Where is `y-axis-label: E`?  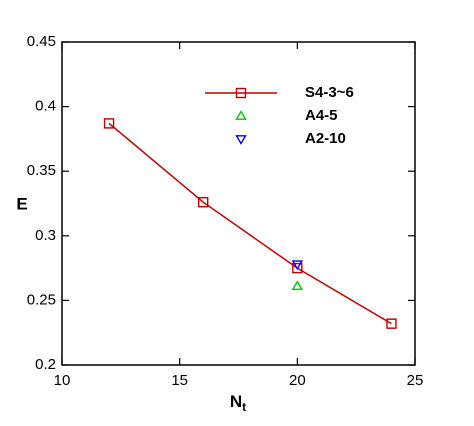 y-axis-label: E is located at coordinates (21, 203).